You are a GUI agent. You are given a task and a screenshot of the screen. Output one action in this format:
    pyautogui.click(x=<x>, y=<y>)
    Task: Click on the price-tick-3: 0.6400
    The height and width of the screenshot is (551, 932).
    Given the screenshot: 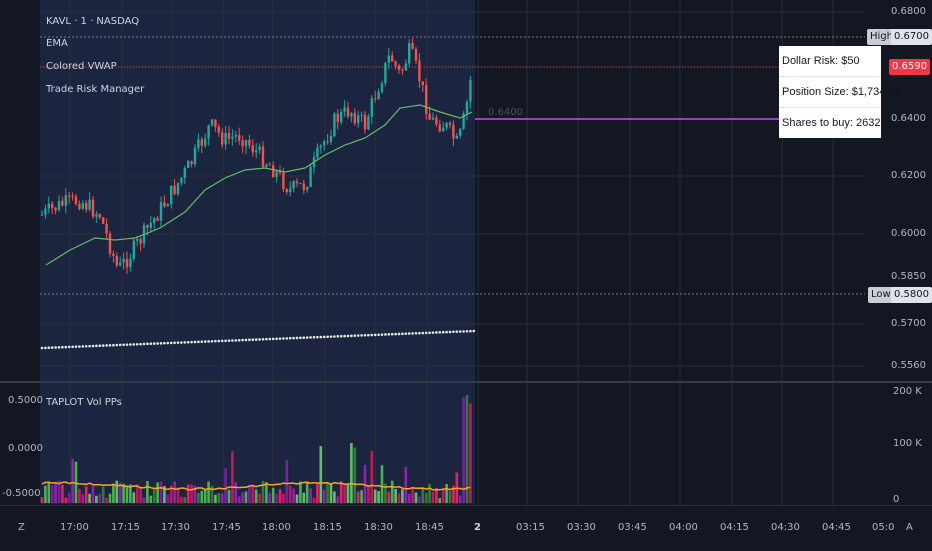 What is the action you would take?
    pyautogui.click(x=908, y=118)
    